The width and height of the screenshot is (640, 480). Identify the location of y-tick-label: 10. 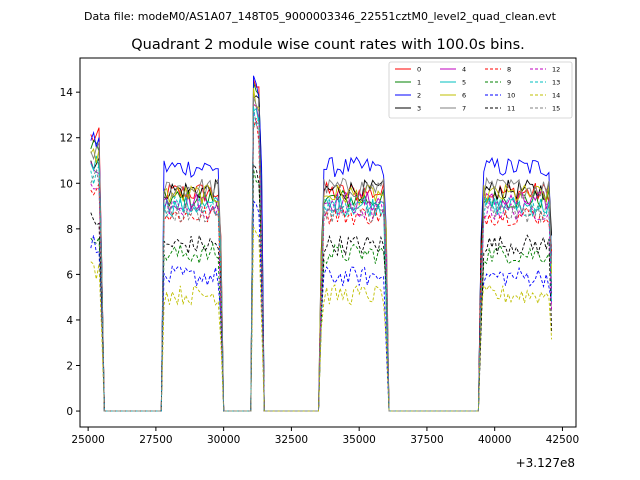
(66, 184).